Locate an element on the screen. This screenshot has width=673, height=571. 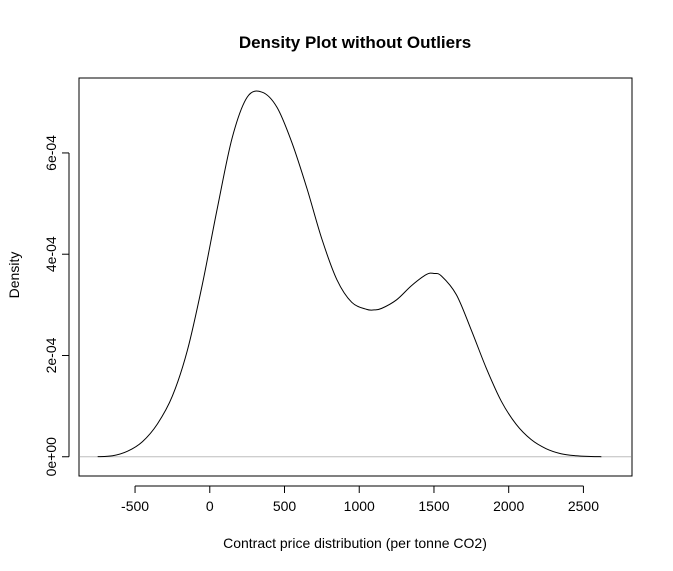
y-tick-label: 0e+00 is located at coordinates (51, 457).